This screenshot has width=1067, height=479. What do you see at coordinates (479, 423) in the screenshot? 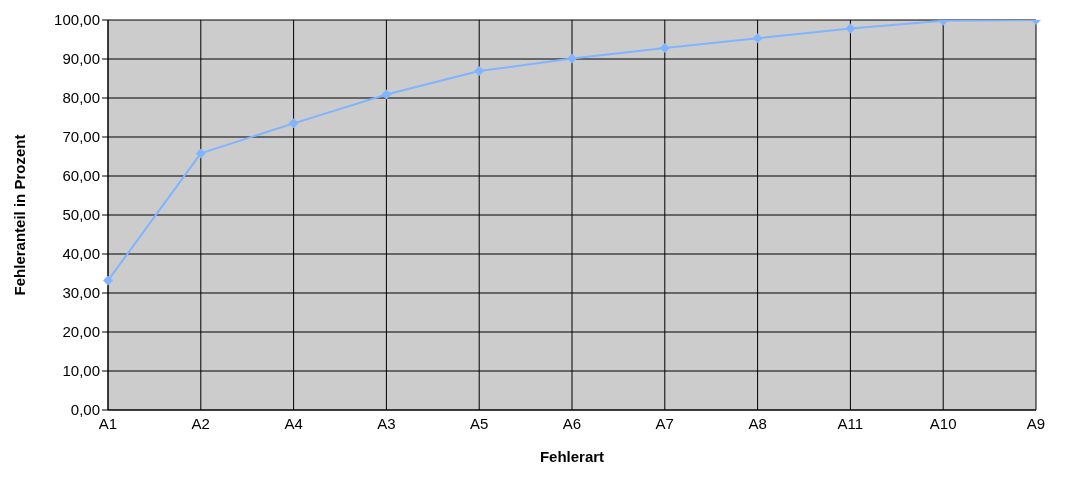
I see `x-tick-label: A5` at bounding box center [479, 423].